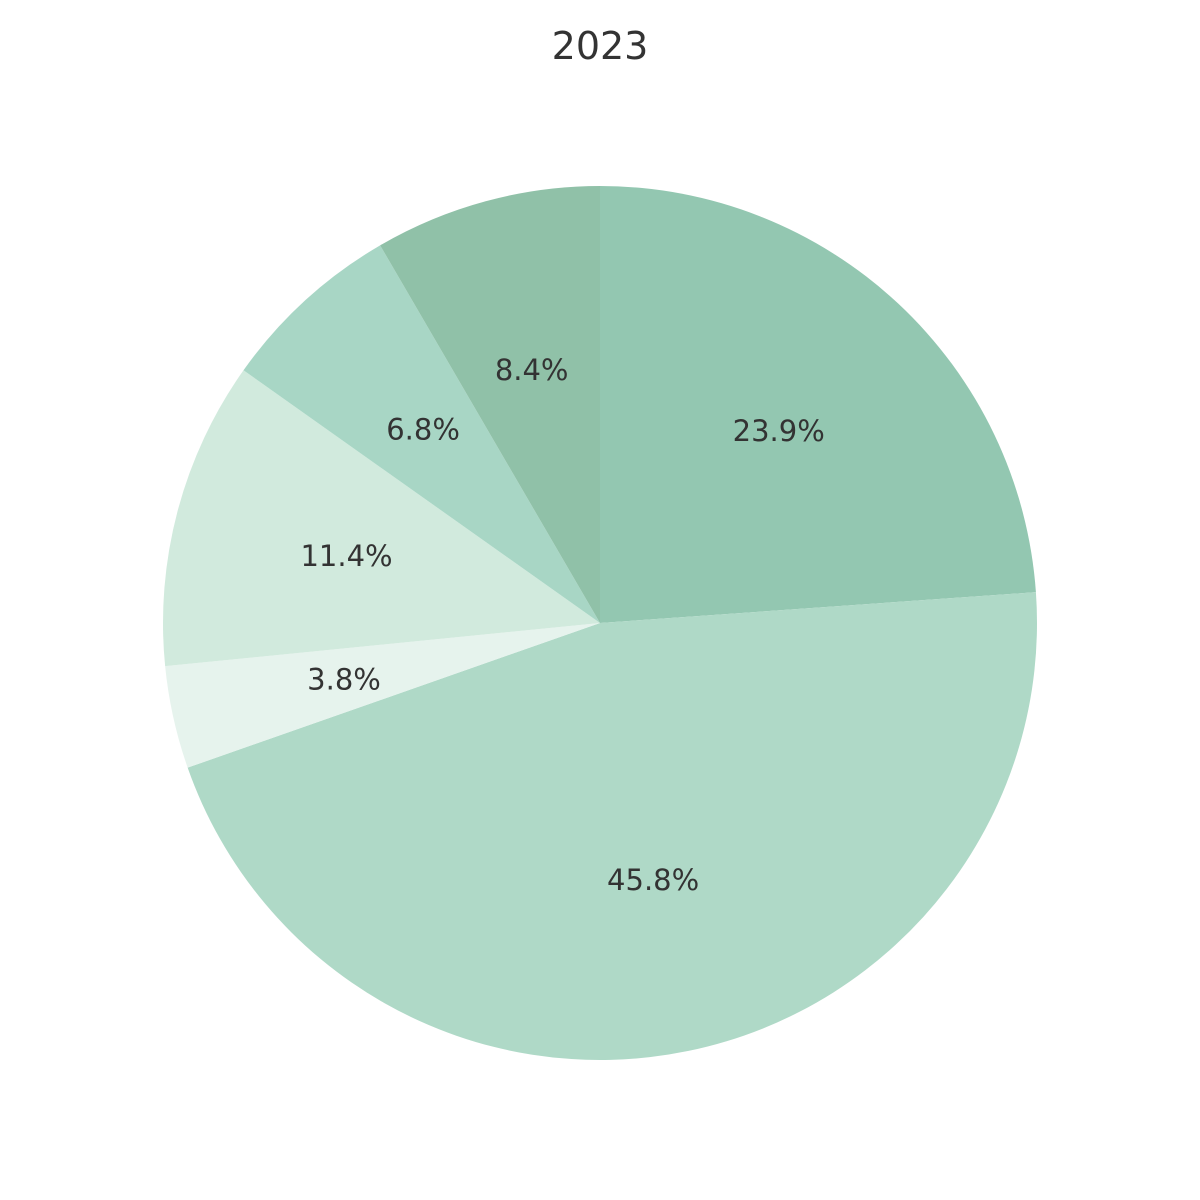 This screenshot has height=1200, width=1200. I want to click on slice-percent-label: 3.8%, so click(344, 680).